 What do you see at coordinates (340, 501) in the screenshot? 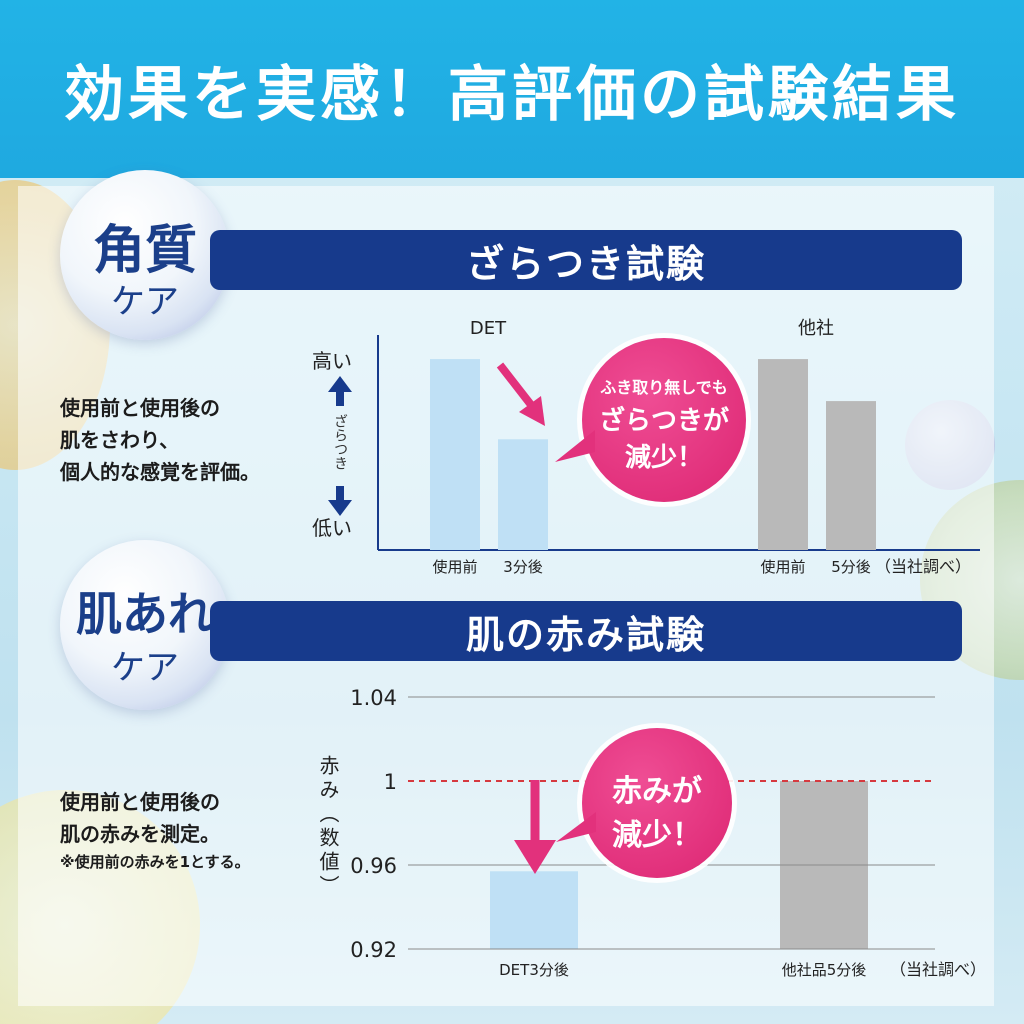
I see `down-arrow-icon` at bounding box center [340, 501].